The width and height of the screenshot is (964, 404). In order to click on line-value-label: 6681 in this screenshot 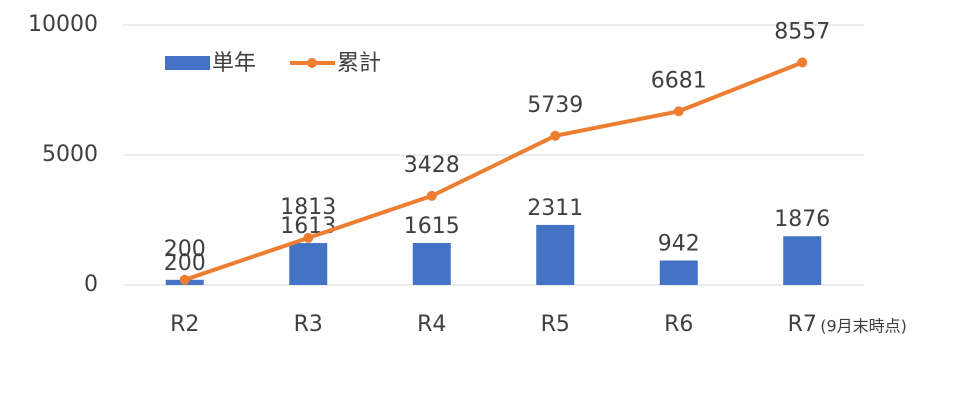, I will do `click(679, 80)`.